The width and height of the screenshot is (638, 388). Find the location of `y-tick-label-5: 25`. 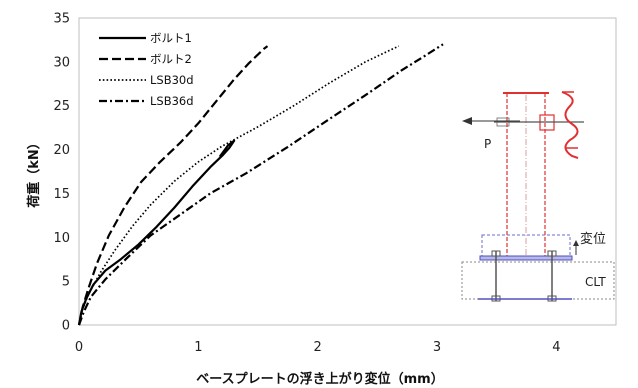

y-tick-label-5: 25 is located at coordinates (61, 106).